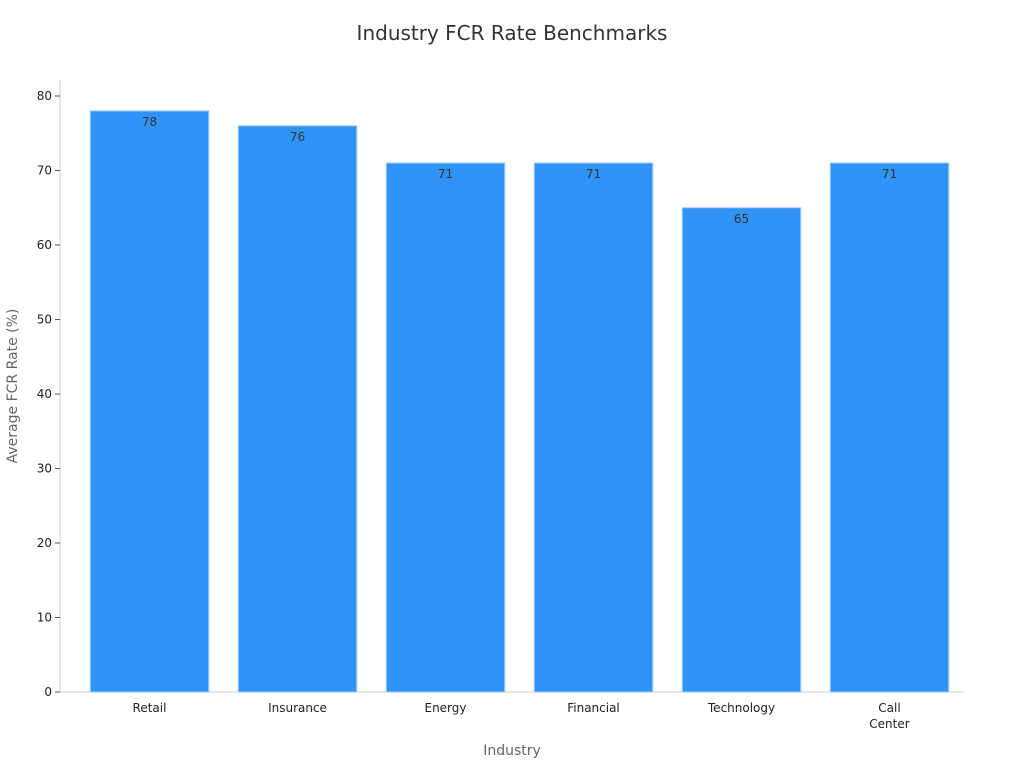 Image resolution: width=1024 pixels, height=768 pixels. Describe the element at coordinates (44, 394) in the screenshot. I see `y-tick-label: 40` at that location.